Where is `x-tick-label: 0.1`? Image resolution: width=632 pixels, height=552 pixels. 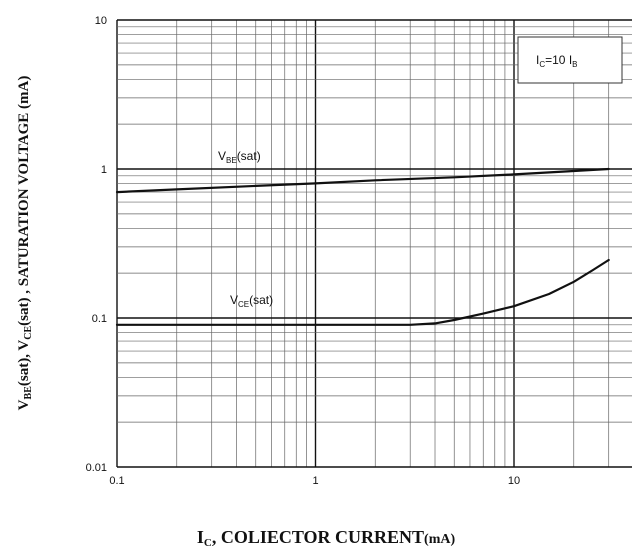 x-tick-label: 0.1 is located at coordinates (116, 481).